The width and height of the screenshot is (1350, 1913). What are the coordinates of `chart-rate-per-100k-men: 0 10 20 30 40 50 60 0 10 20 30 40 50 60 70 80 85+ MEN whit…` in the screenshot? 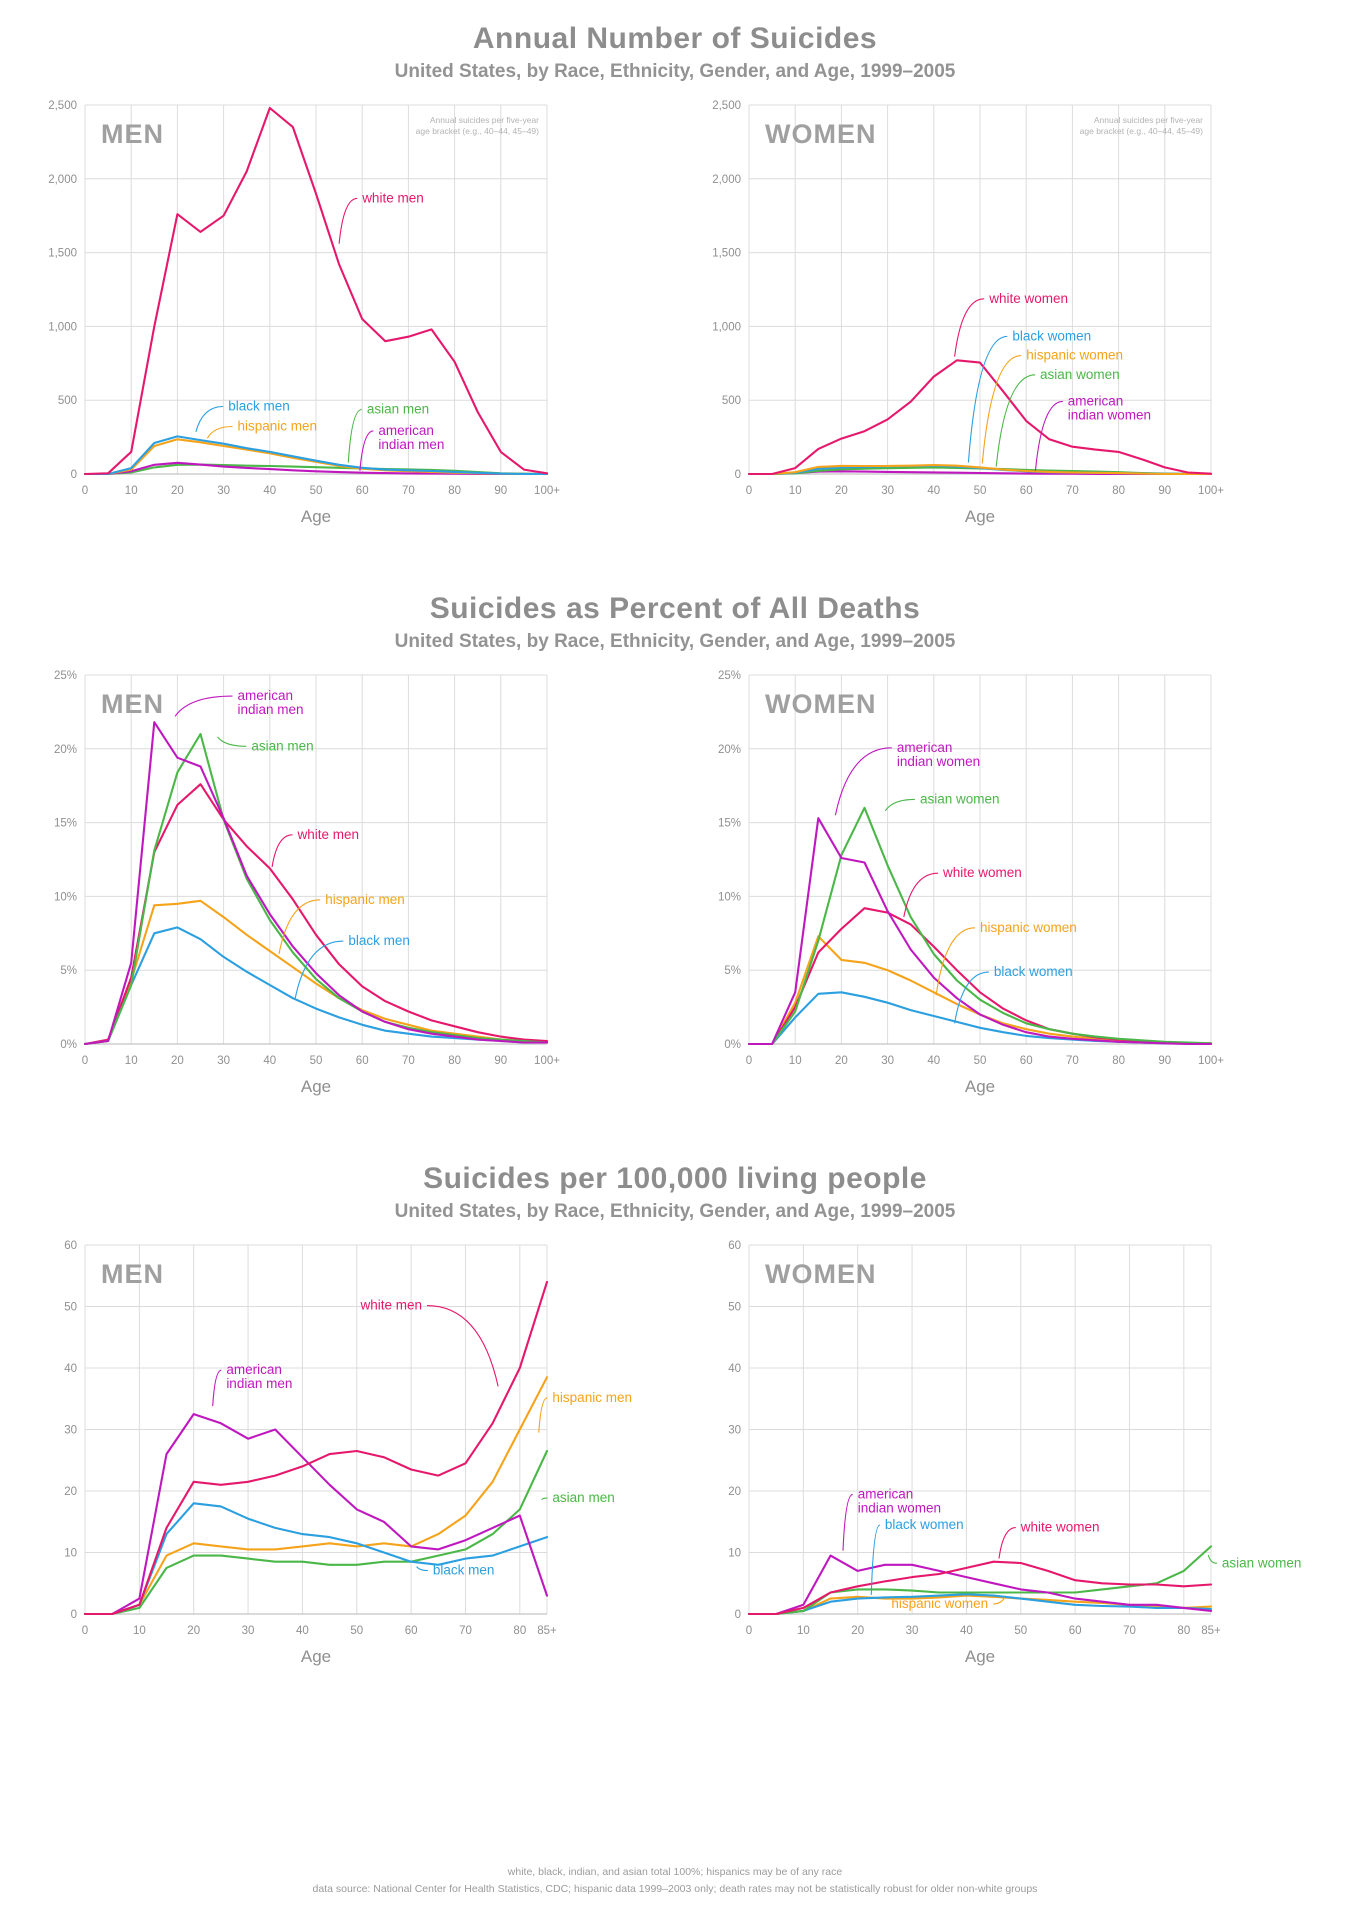 It's located at (348, 1453).